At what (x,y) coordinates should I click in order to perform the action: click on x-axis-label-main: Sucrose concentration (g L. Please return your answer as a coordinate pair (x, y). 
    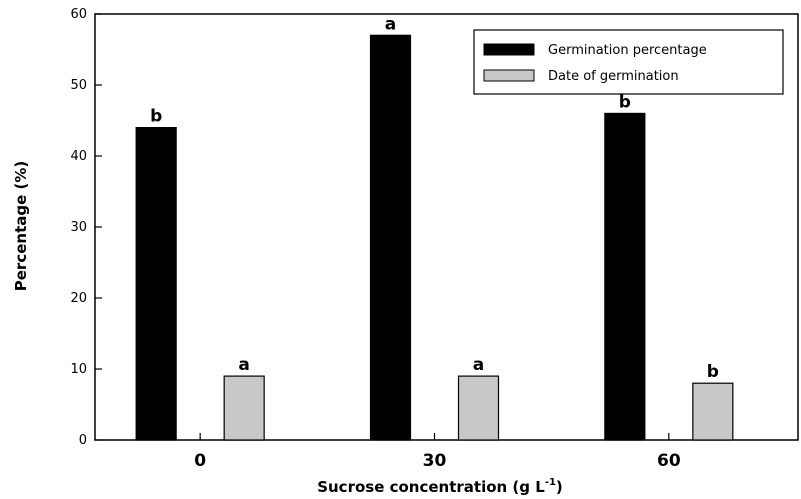
    Looking at the image, I should click on (431, 487).